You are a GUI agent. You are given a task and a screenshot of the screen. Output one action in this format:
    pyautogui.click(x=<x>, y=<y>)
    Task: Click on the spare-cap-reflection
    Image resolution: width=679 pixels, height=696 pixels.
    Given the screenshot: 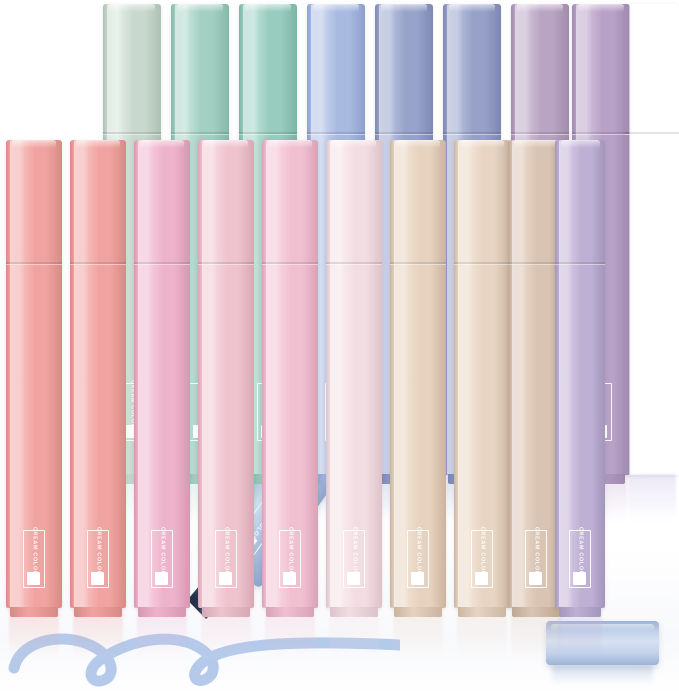 What is the action you would take?
    pyautogui.click(x=602, y=675)
    